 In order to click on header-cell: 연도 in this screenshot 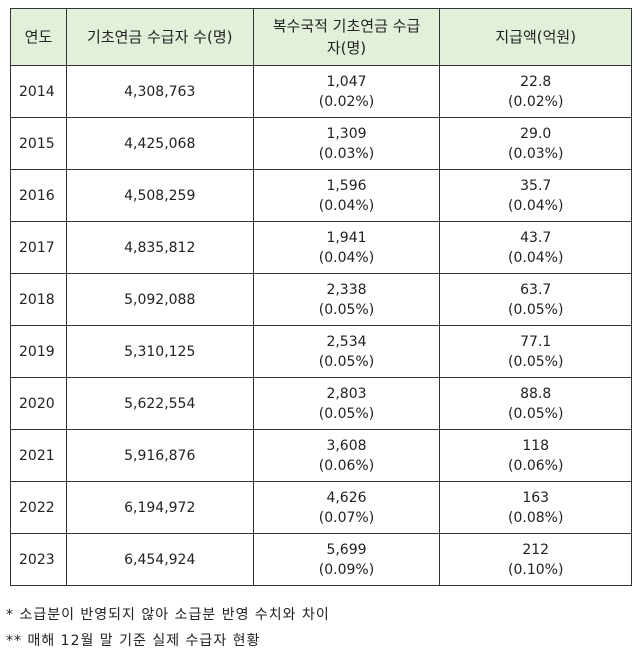, I will do `click(38, 37)`.